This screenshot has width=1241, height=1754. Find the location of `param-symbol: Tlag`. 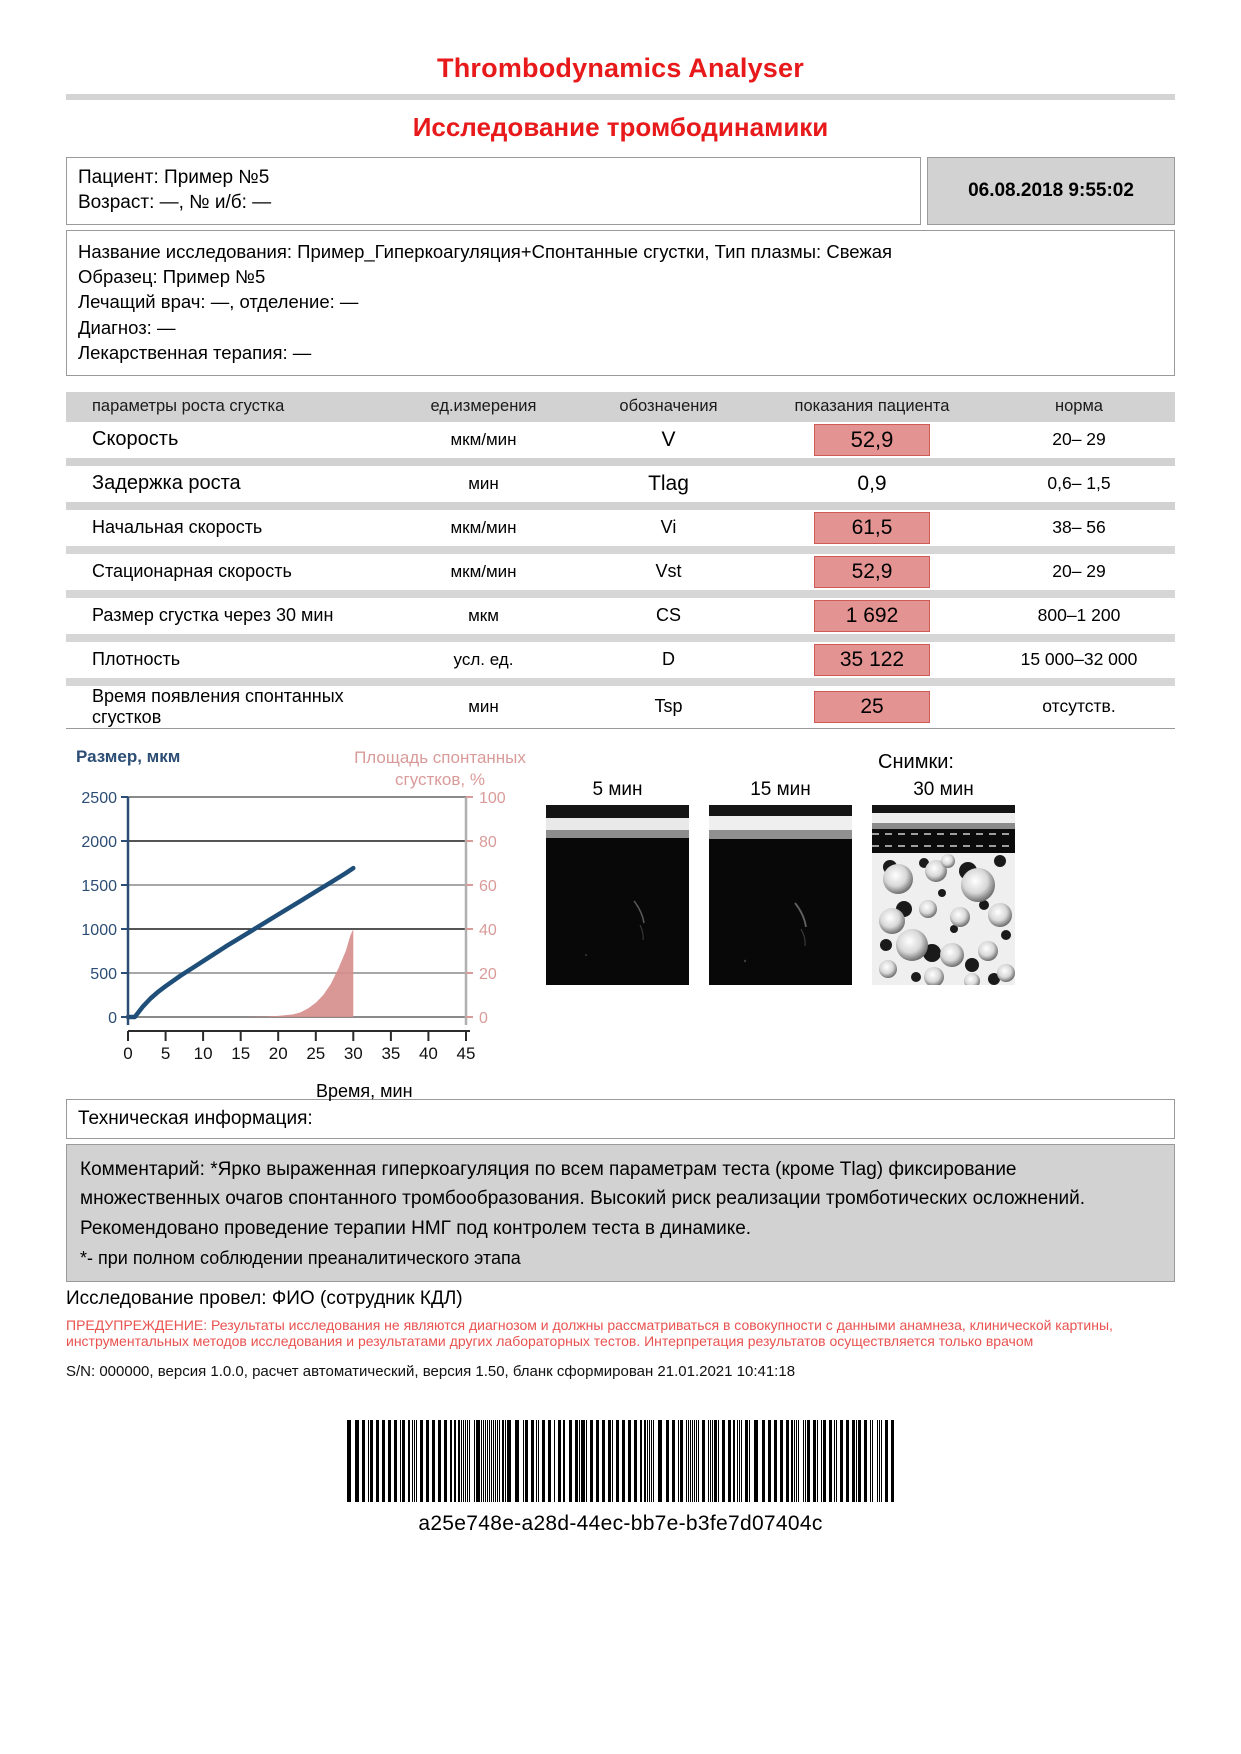

param-symbol: Tlag is located at coordinates (668, 483).